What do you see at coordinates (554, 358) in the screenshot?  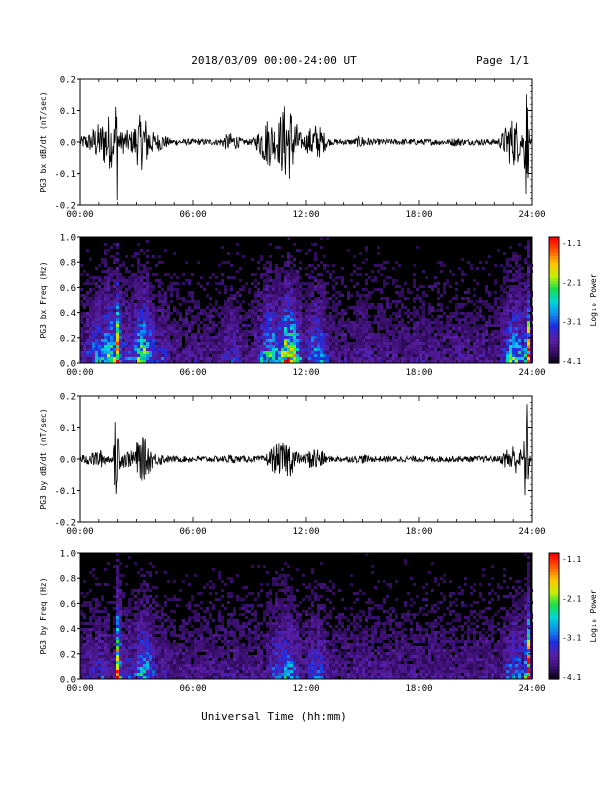 I see `colorbar-segment` at bounding box center [554, 358].